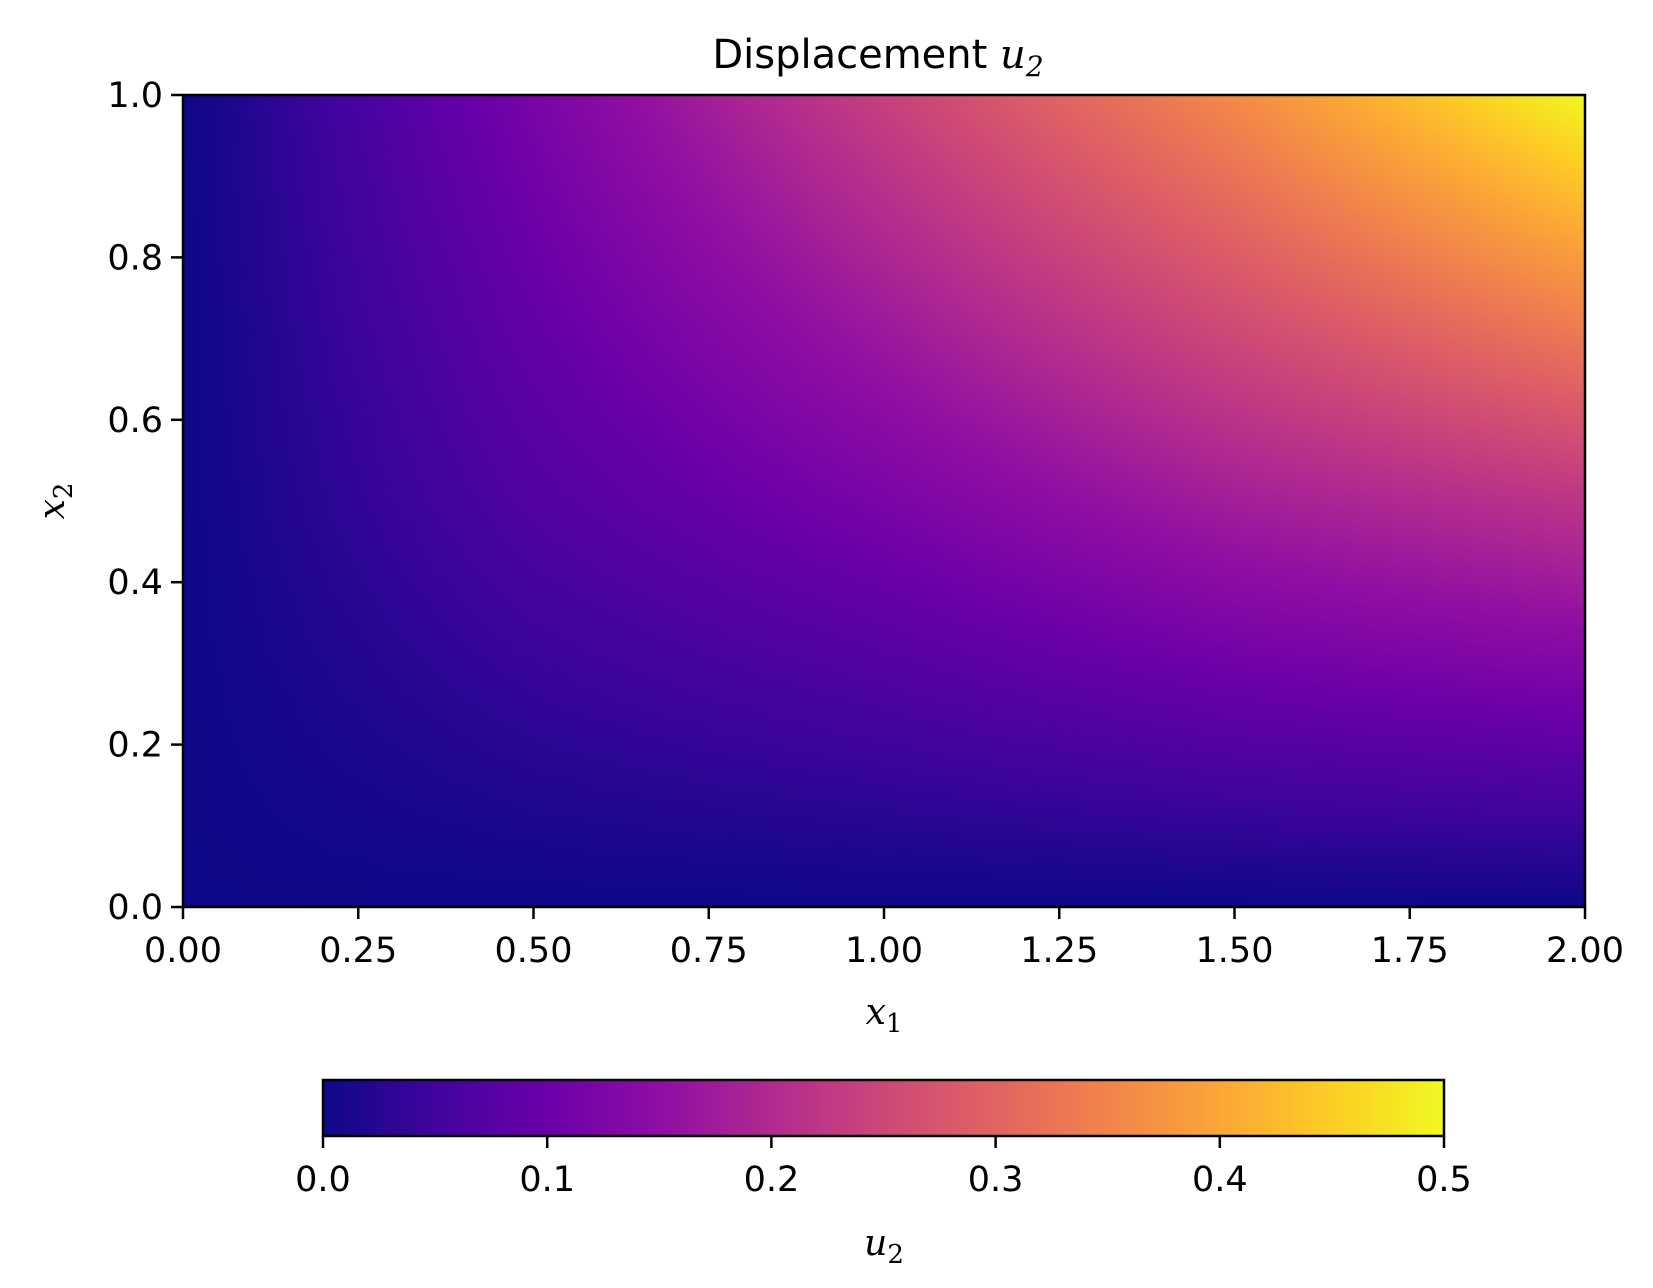  Describe the element at coordinates (772, 1180) in the screenshot. I see `colorbar-tick-label: 0.2` at that location.